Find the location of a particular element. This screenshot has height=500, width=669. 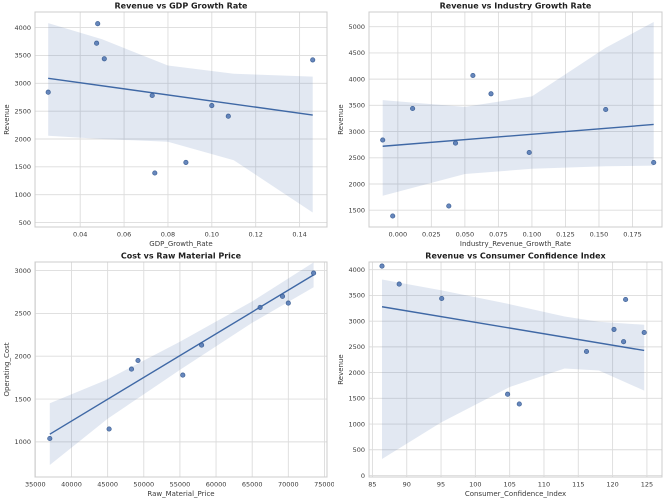

x-tick-label: 0.08 is located at coordinates (168, 235).